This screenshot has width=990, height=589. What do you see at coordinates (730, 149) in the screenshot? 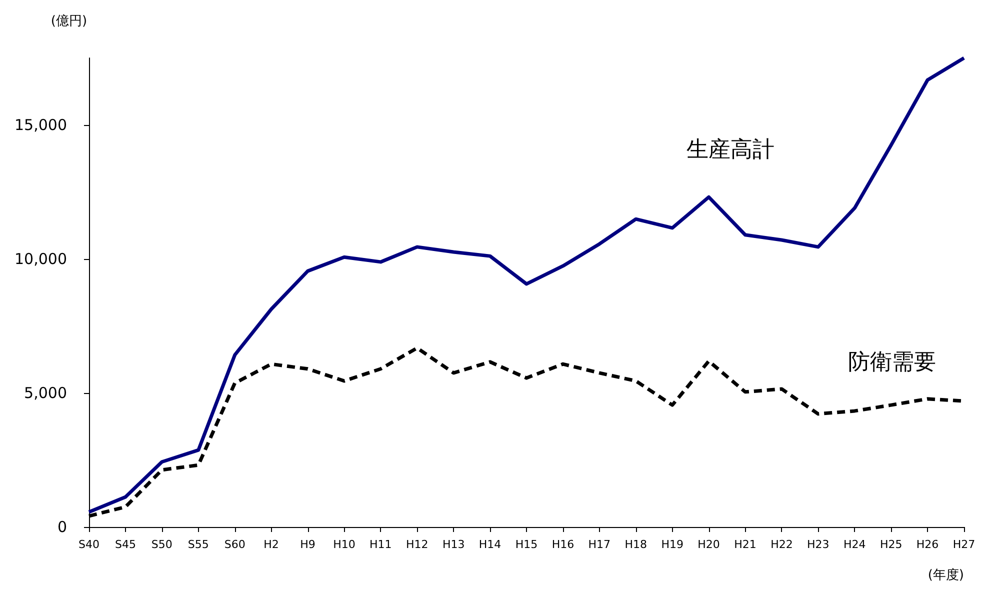
I see `series-label: 生産高計` at bounding box center [730, 149].